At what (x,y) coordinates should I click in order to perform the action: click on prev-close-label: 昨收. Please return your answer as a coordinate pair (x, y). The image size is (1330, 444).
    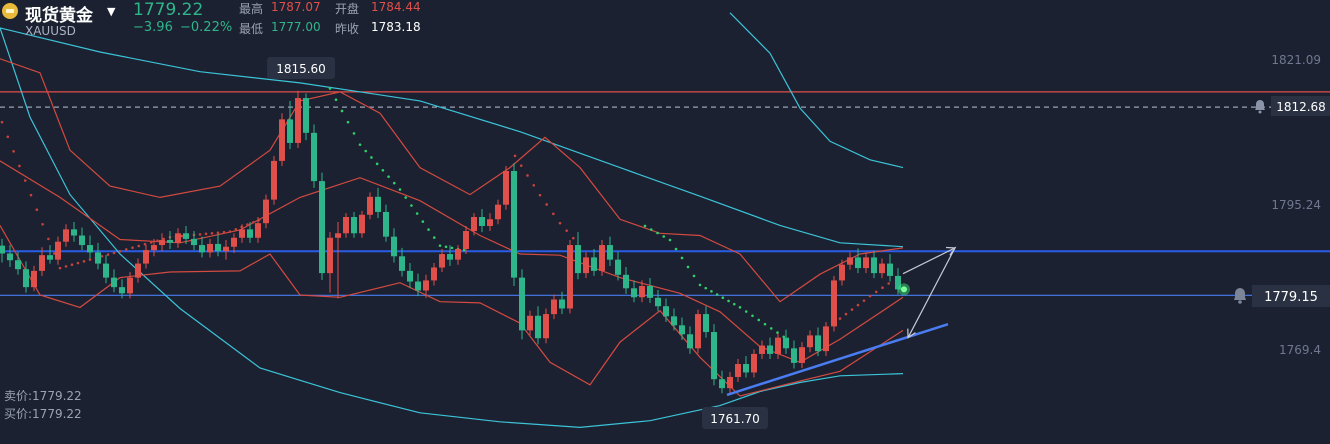
    Looking at the image, I should click on (347, 29).